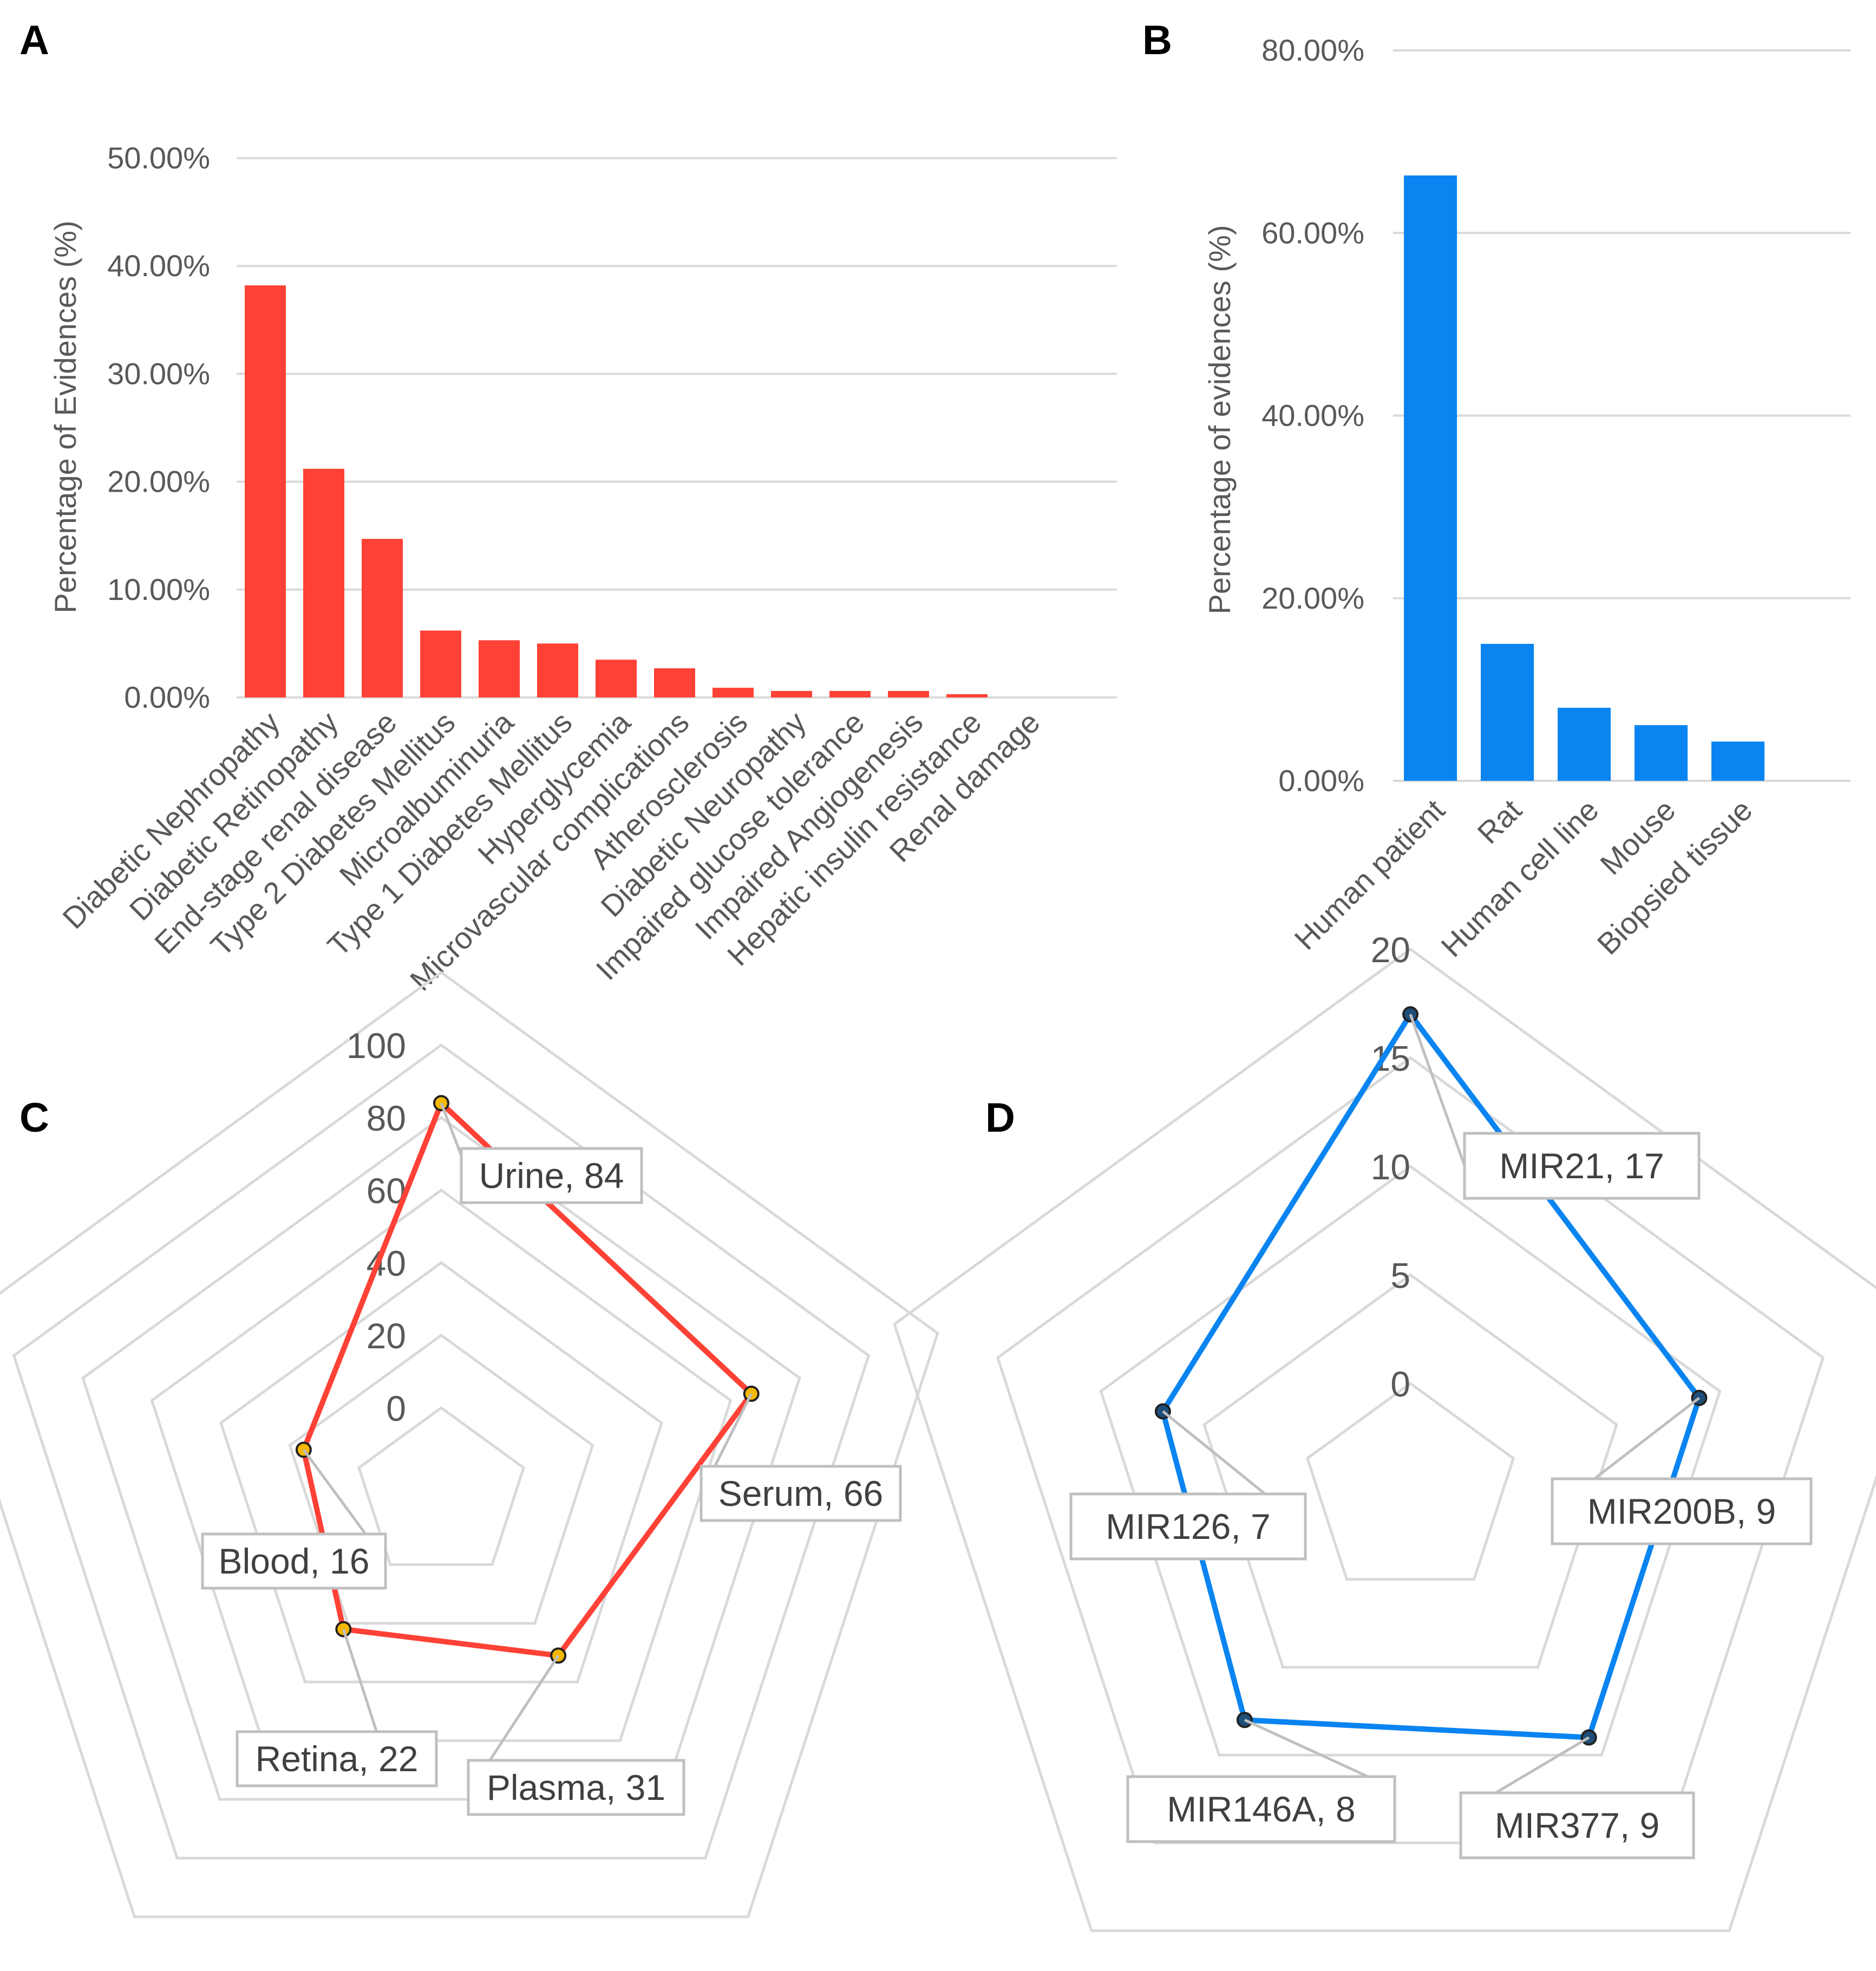 The image size is (1876, 1971). I want to click on panel-letter-a: A, so click(34, 40).